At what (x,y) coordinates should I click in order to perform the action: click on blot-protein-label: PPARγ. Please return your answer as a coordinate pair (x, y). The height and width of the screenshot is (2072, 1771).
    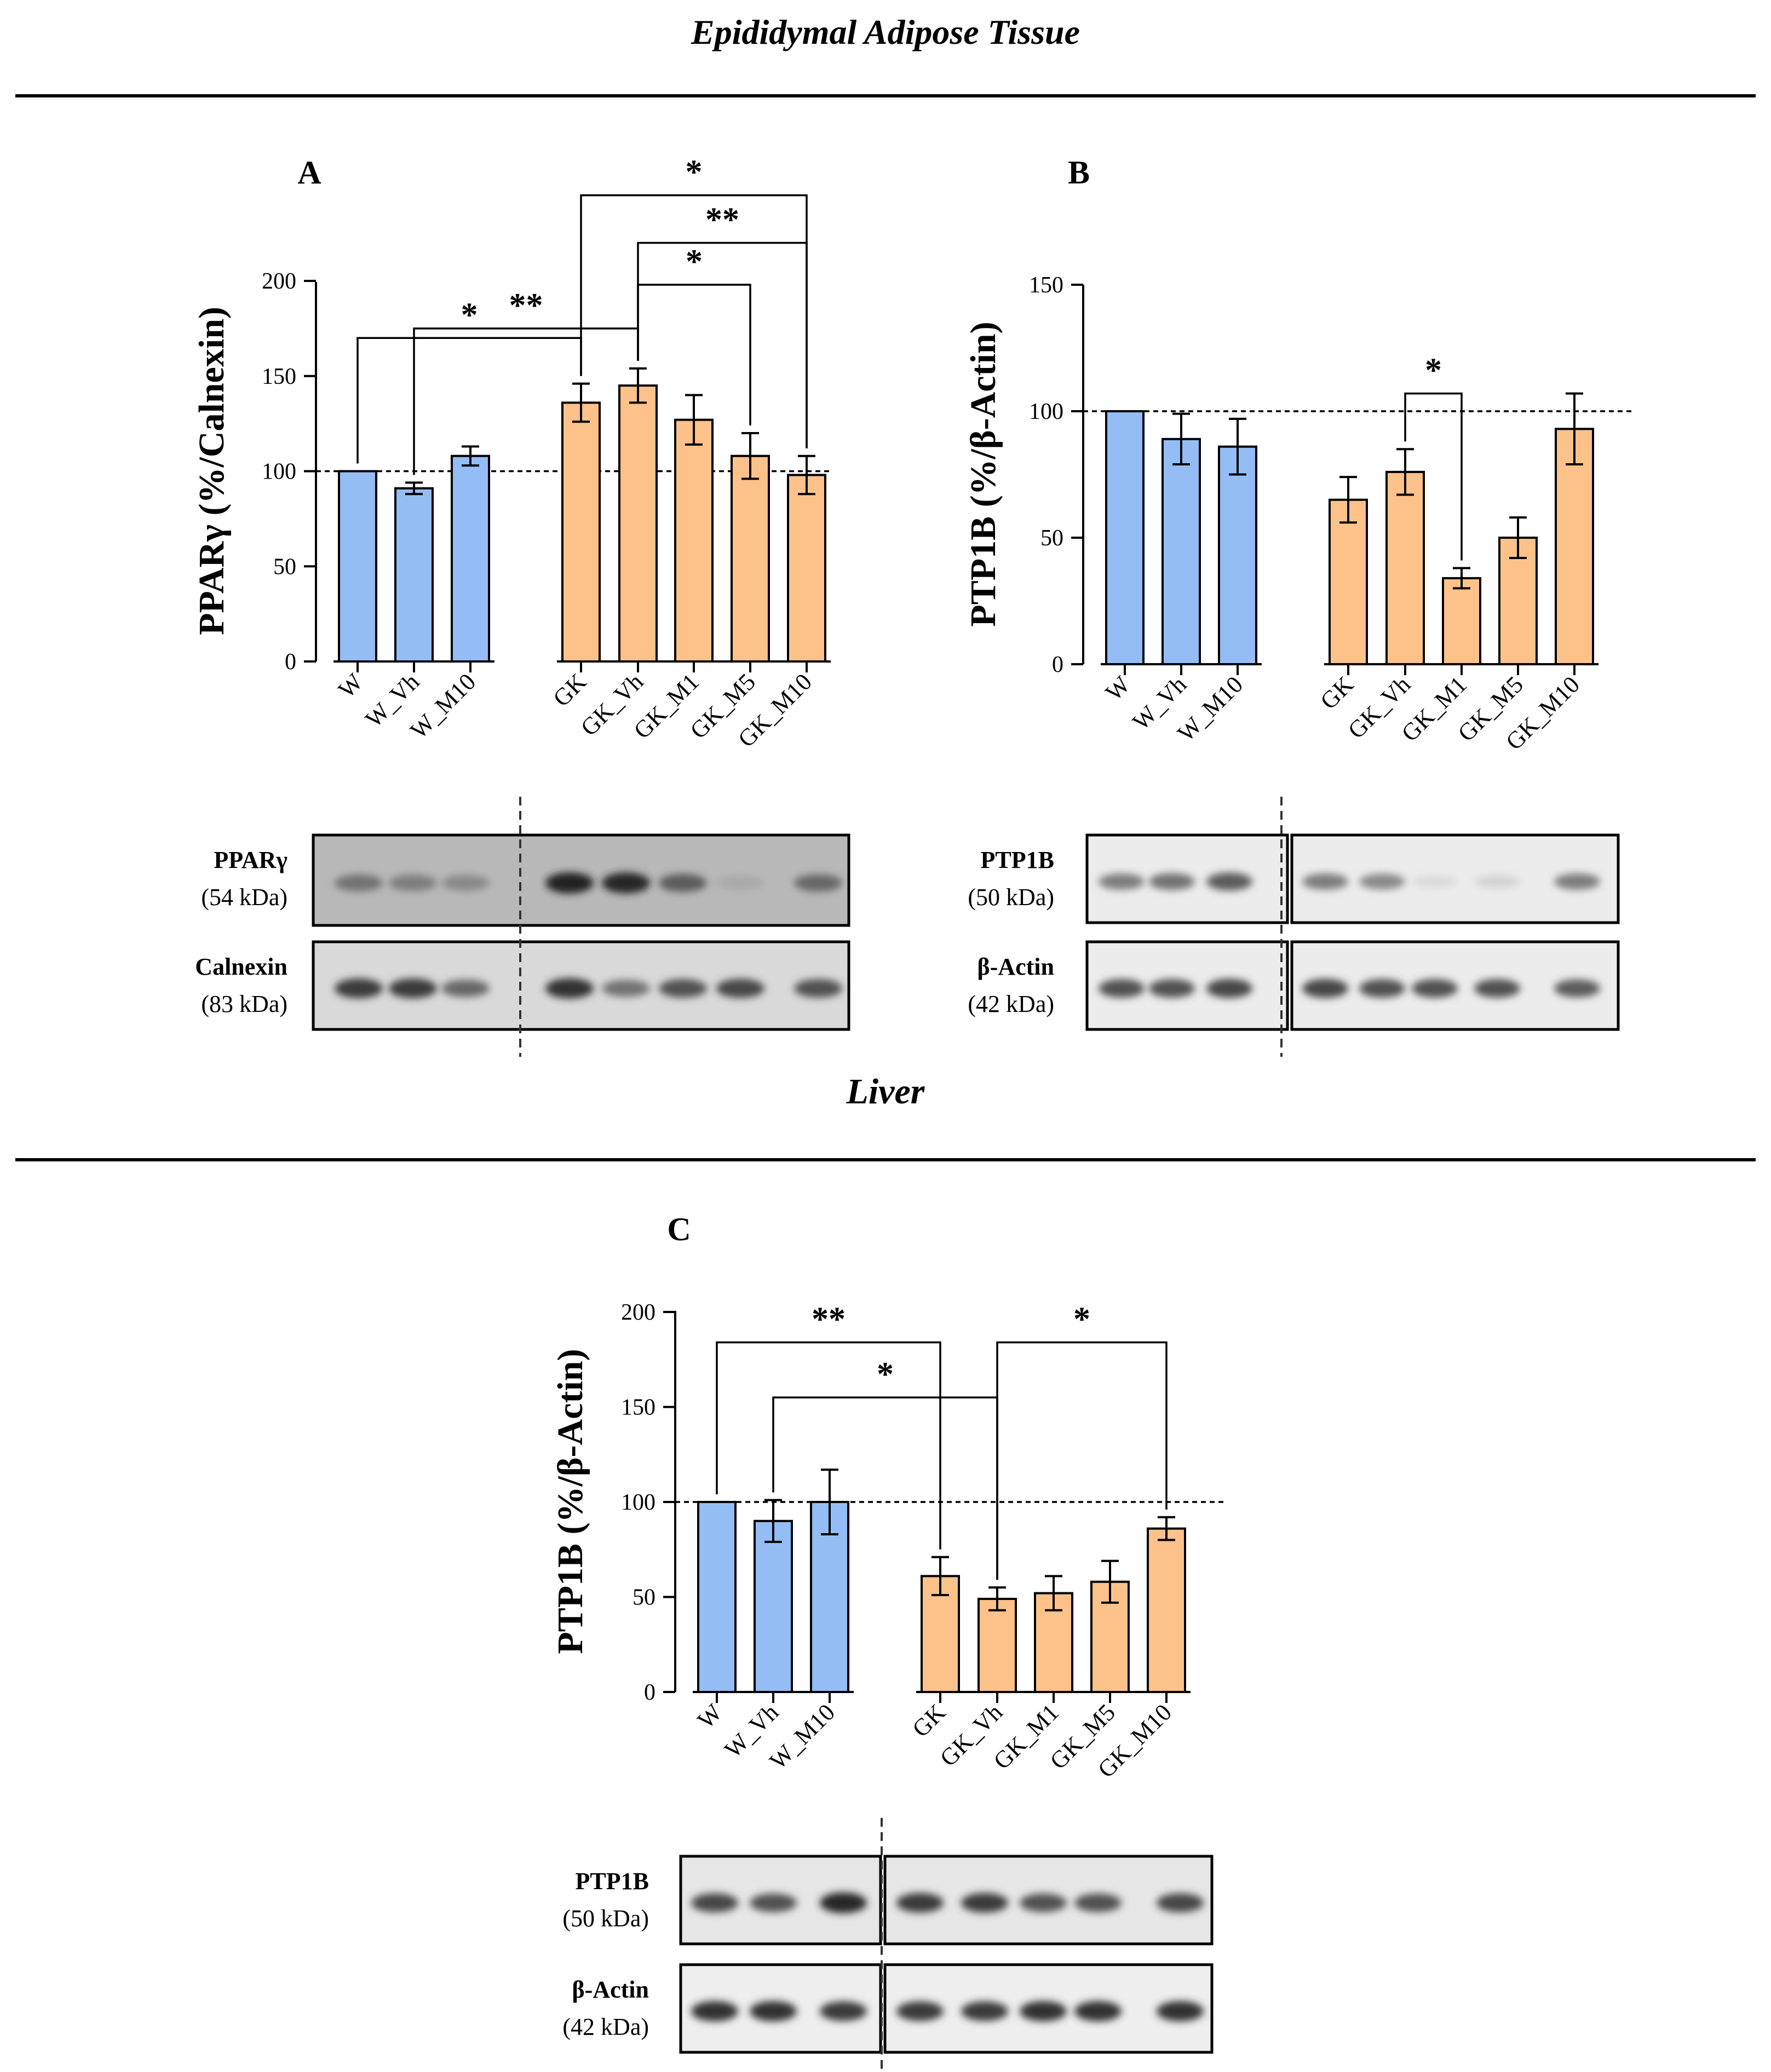
    Looking at the image, I should click on (251, 860).